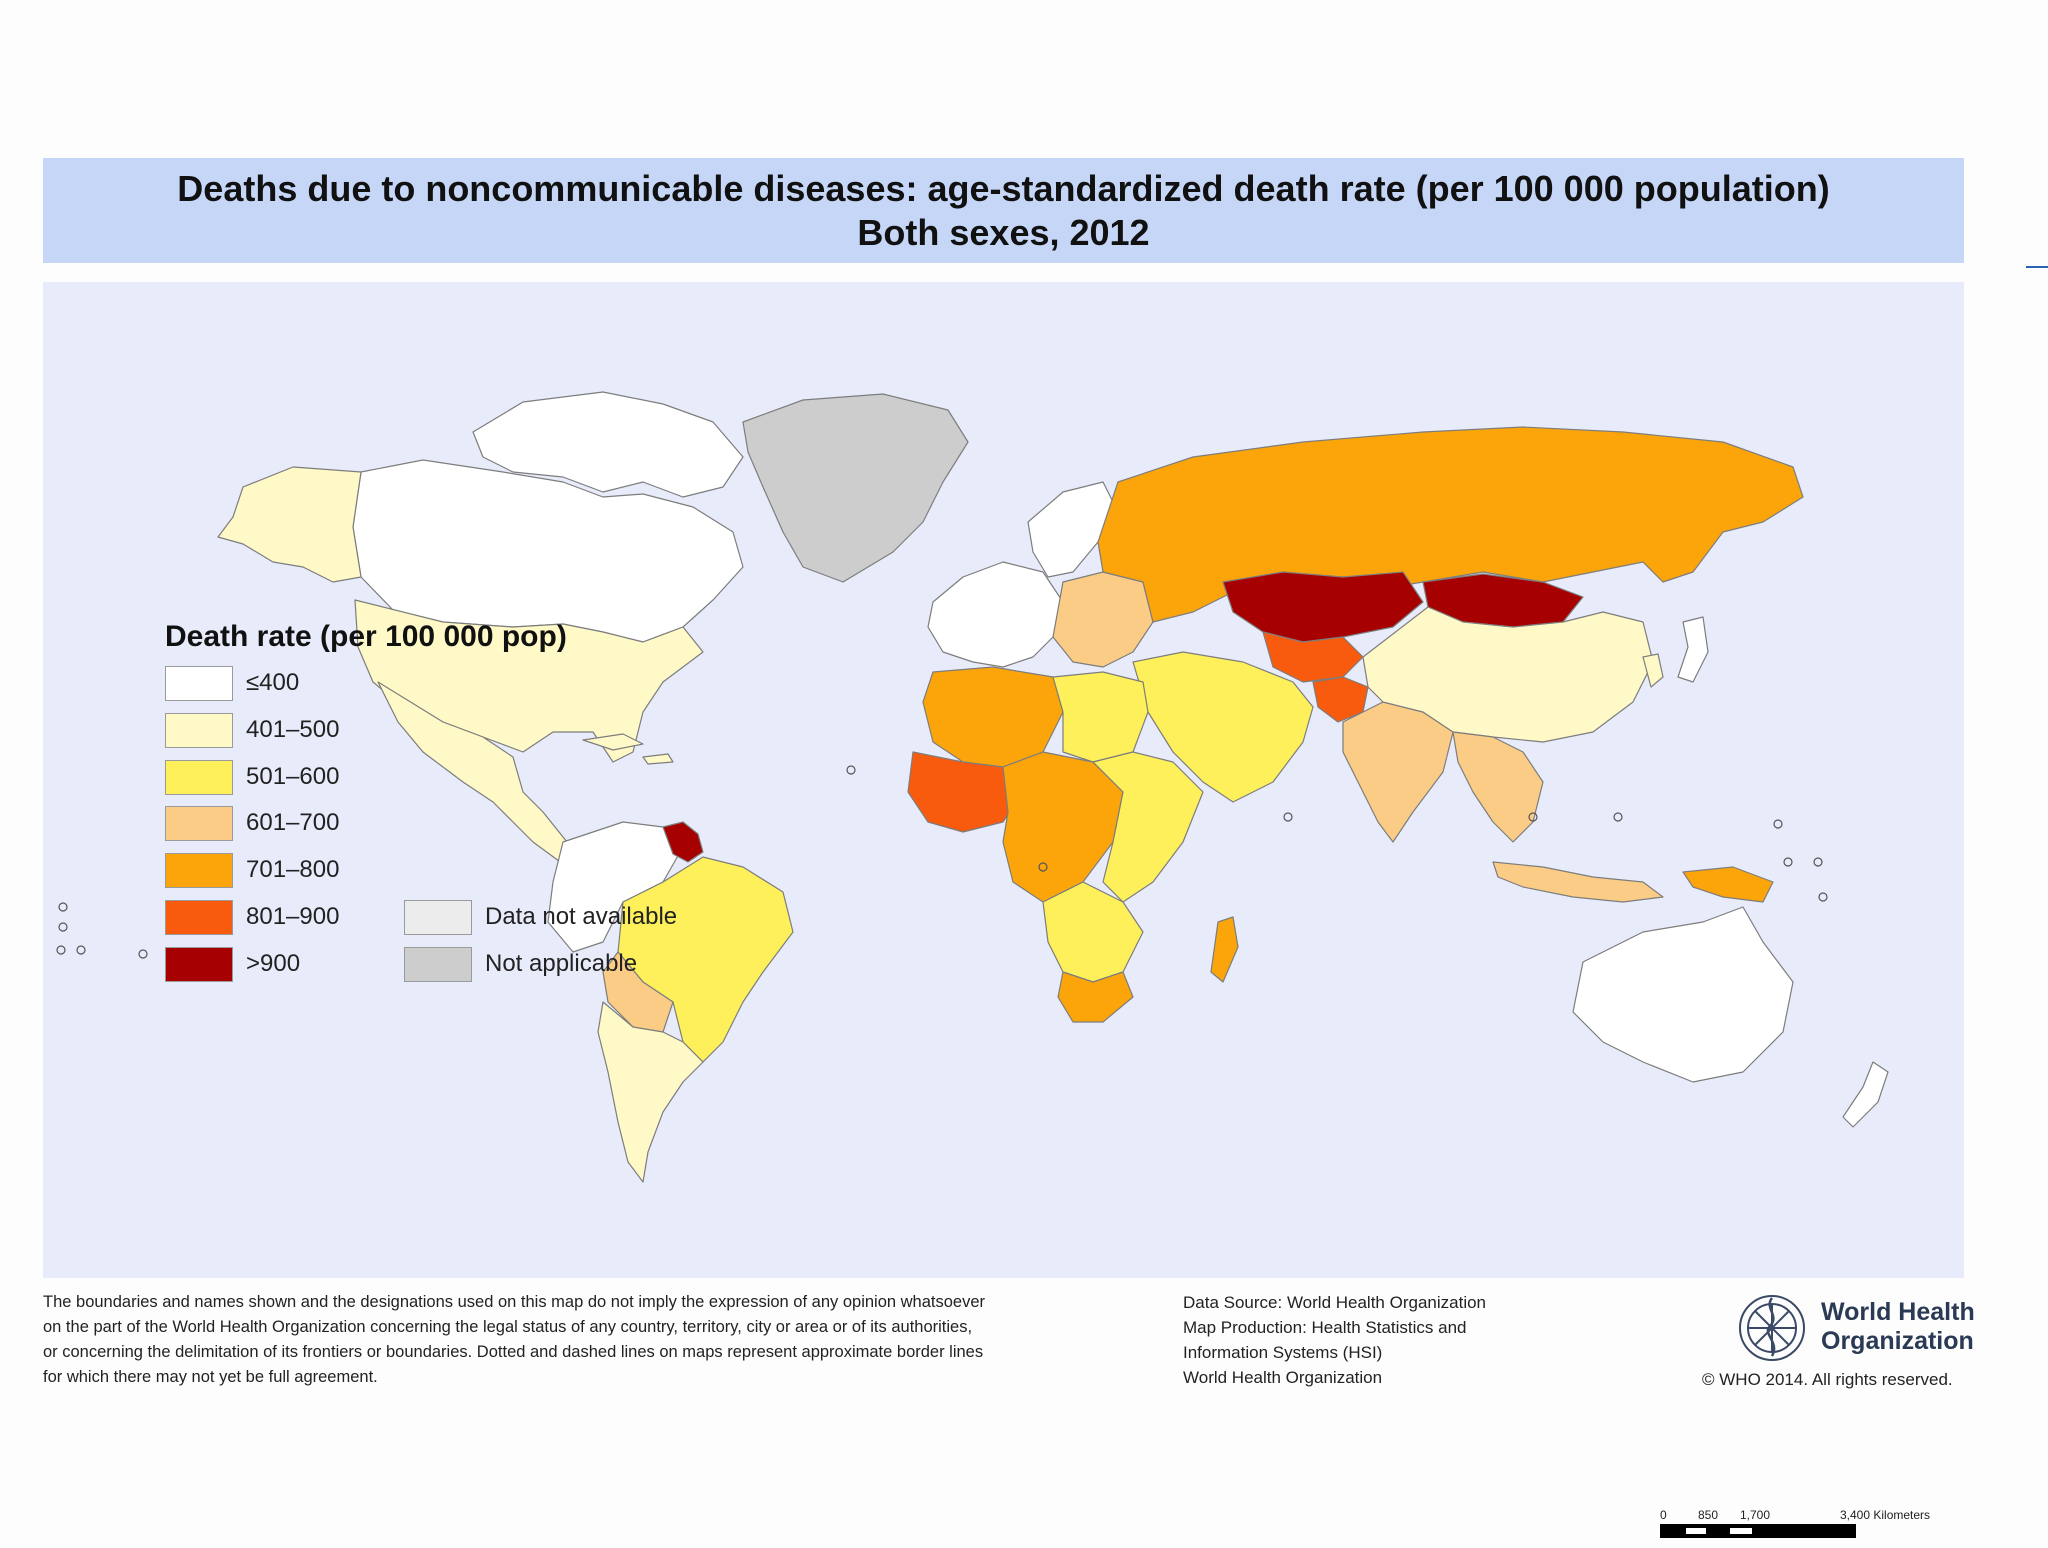 The image size is (2048, 1548). Describe the element at coordinates (965, 792) in the screenshot. I see `region-west-africa` at that location.